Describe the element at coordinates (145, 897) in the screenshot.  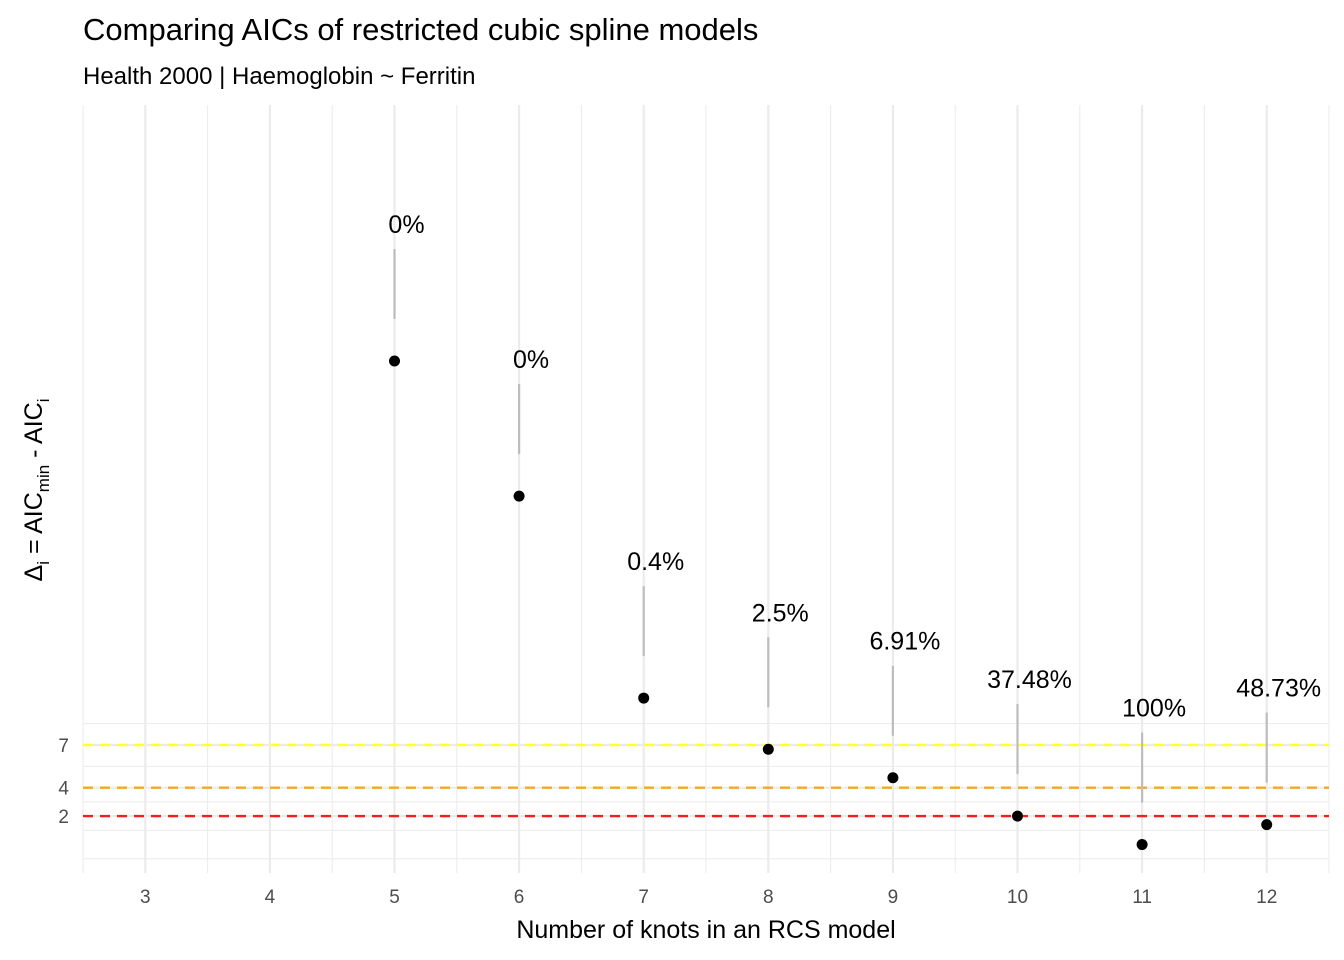
I see `x-tick-label: 3` at that location.